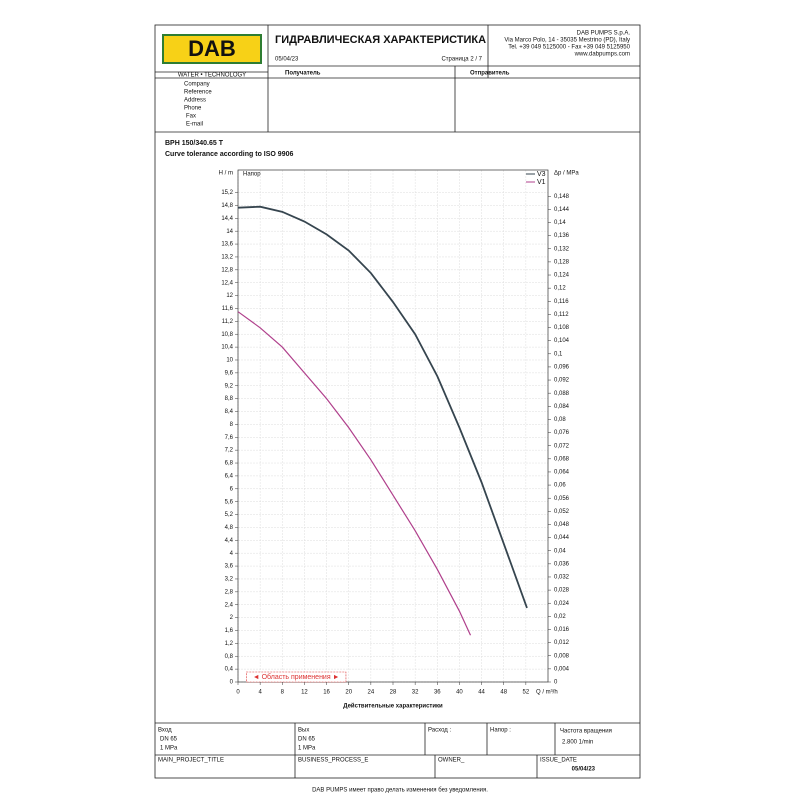 The width and height of the screenshot is (800, 805). I want to click on y2-tick-label: 0,016, so click(562, 630).